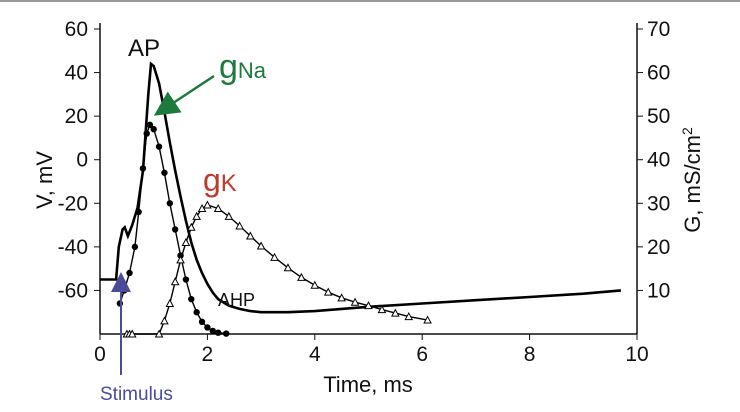 The image size is (740, 412). What do you see at coordinates (687, 131) in the screenshot?
I see `y-right-label-sup: 2` at bounding box center [687, 131].